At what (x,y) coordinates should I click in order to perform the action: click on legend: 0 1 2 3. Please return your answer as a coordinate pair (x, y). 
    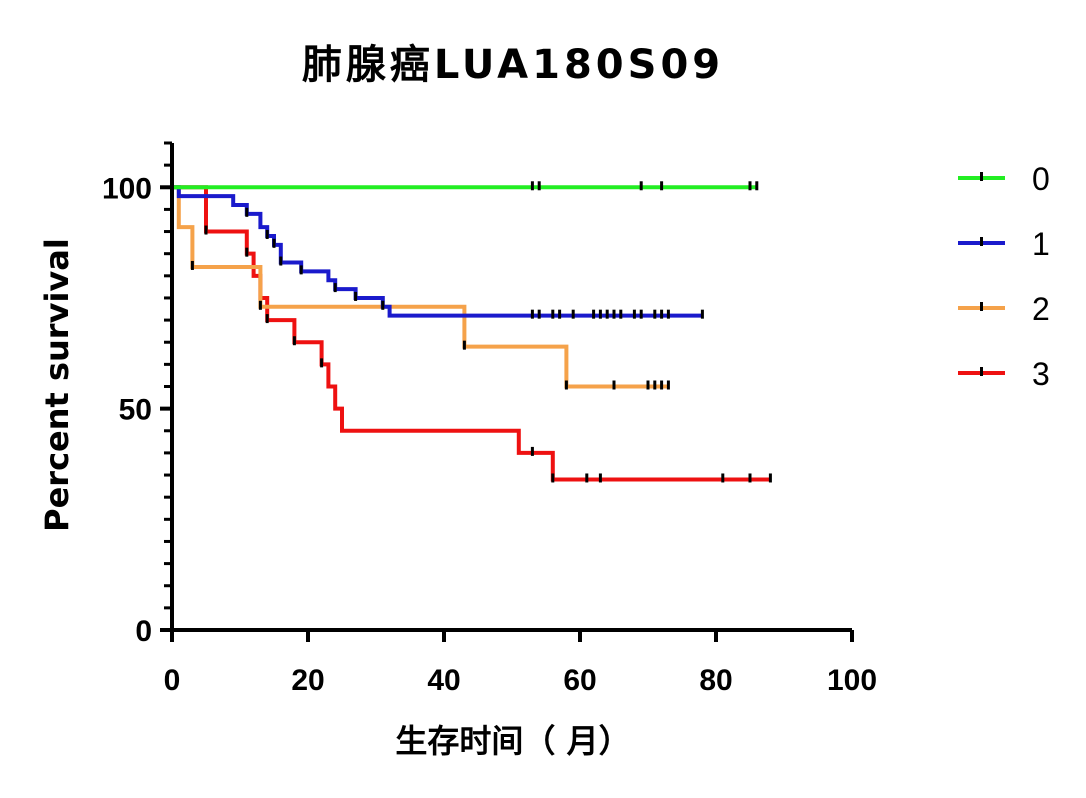
    Looking at the image, I should click on (1004, 276).